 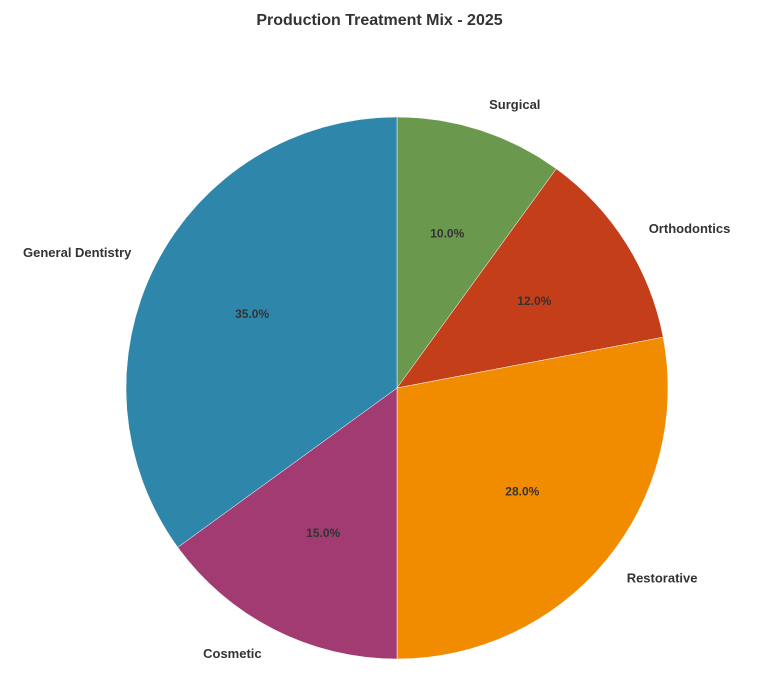 What do you see at coordinates (252, 314) in the screenshot?
I see `pct-label-general-dentistry: 35.0%` at bounding box center [252, 314].